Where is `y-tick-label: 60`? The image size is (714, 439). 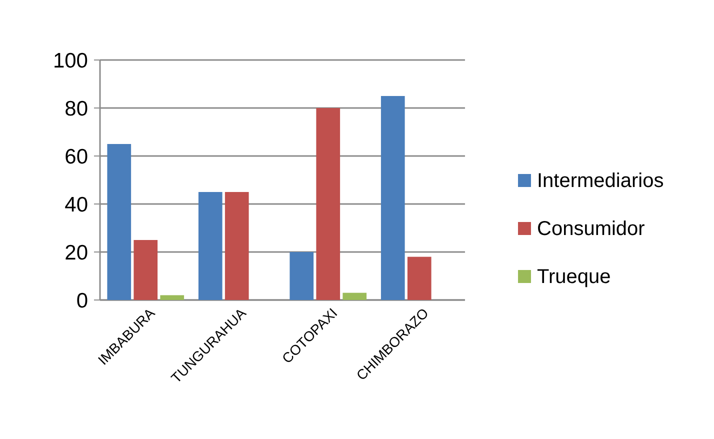 y-tick-label: 60 is located at coordinates (76, 156).